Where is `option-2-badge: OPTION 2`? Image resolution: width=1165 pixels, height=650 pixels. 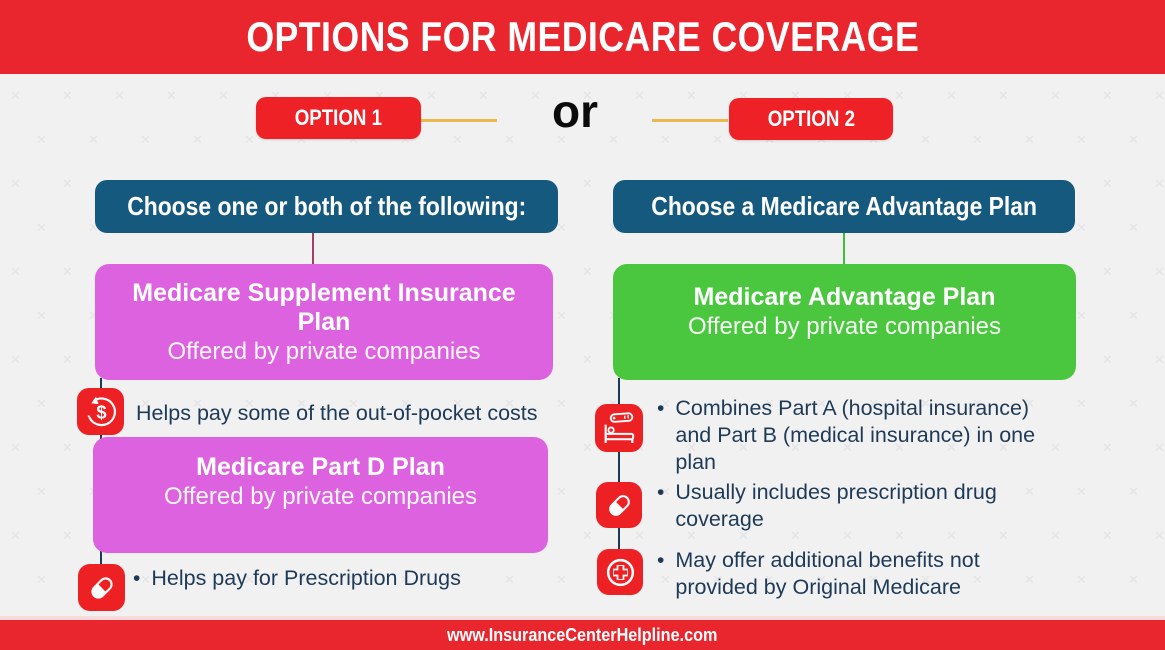 option-2-badge: OPTION 2 is located at coordinates (811, 119).